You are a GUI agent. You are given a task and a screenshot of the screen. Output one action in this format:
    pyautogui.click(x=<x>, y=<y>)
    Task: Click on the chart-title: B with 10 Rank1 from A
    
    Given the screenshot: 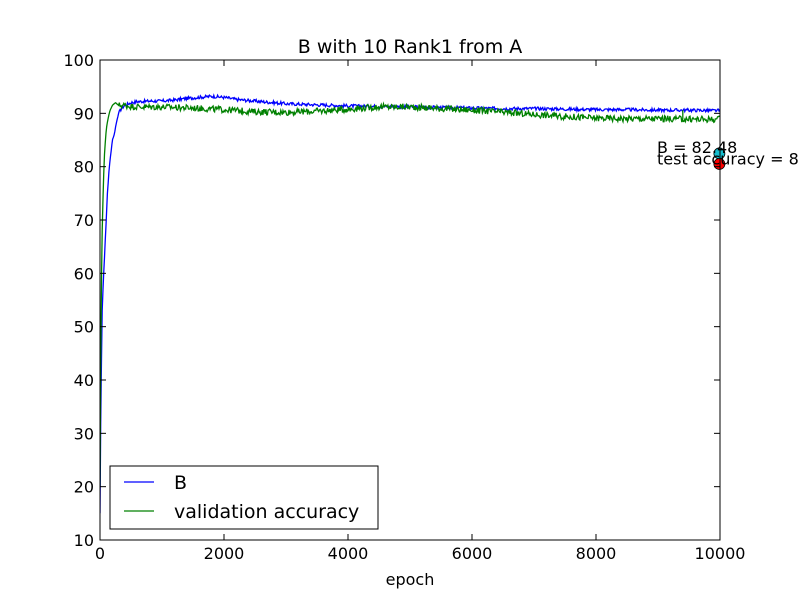 What is the action you would take?
    pyautogui.click(x=410, y=47)
    